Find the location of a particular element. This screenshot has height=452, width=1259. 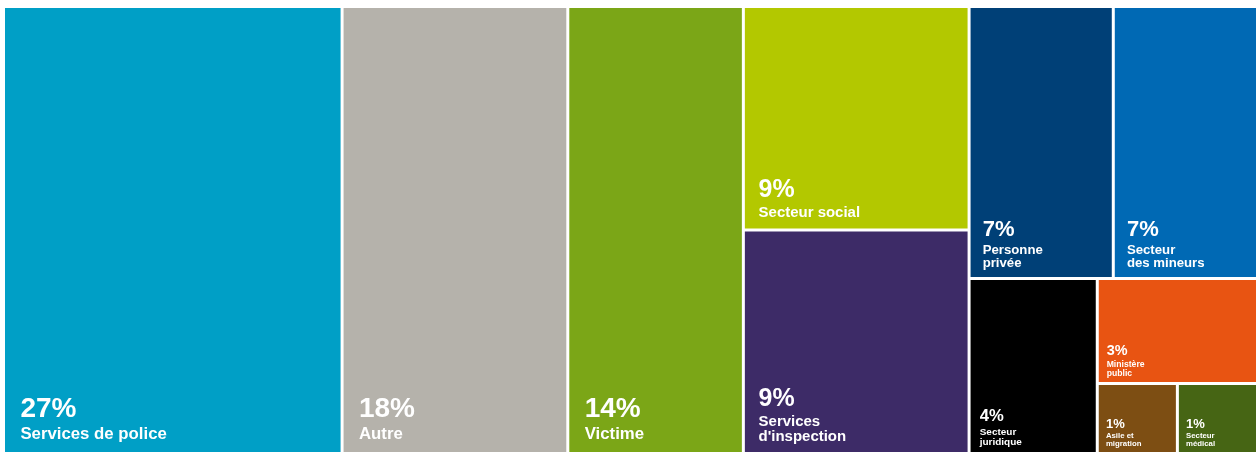

category-label: Autre is located at coordinates (380, 434).